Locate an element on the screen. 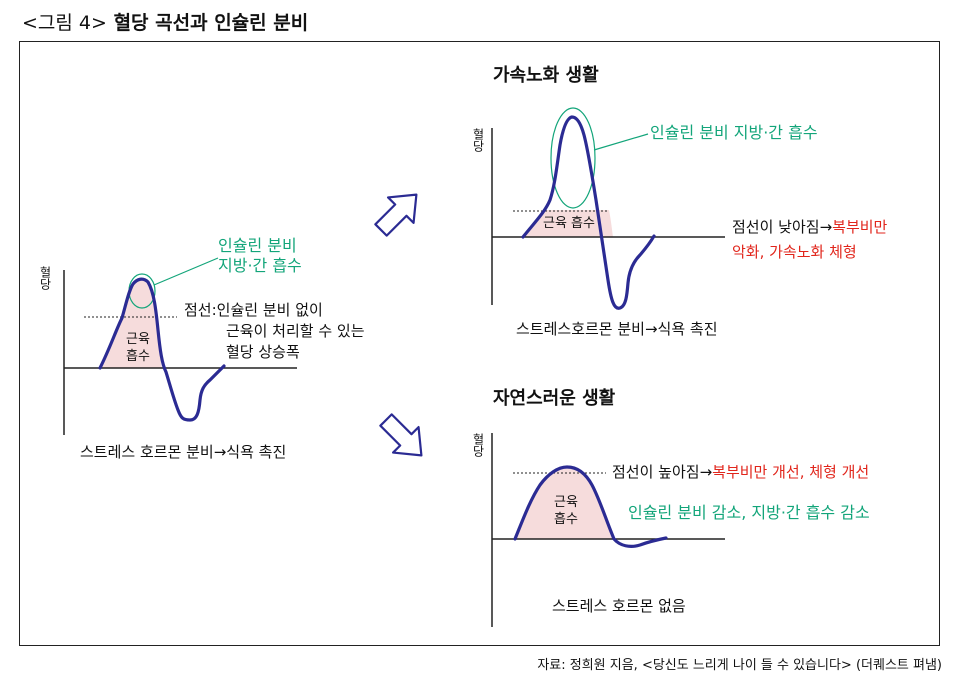  top-insulin-label: 인슐린 분비 지방·간 흡수 is located at coordinates (734, 132).